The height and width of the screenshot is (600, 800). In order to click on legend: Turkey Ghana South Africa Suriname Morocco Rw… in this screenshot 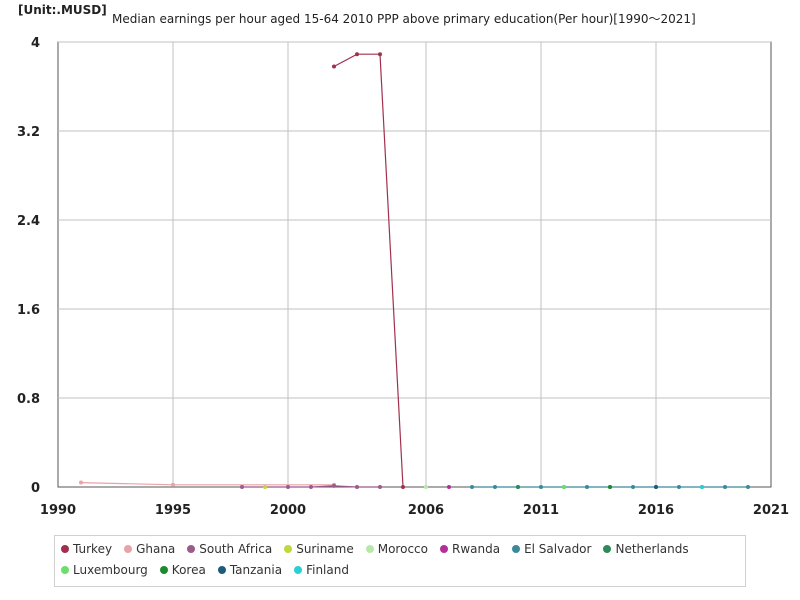, I will do `click(400, 561)`.